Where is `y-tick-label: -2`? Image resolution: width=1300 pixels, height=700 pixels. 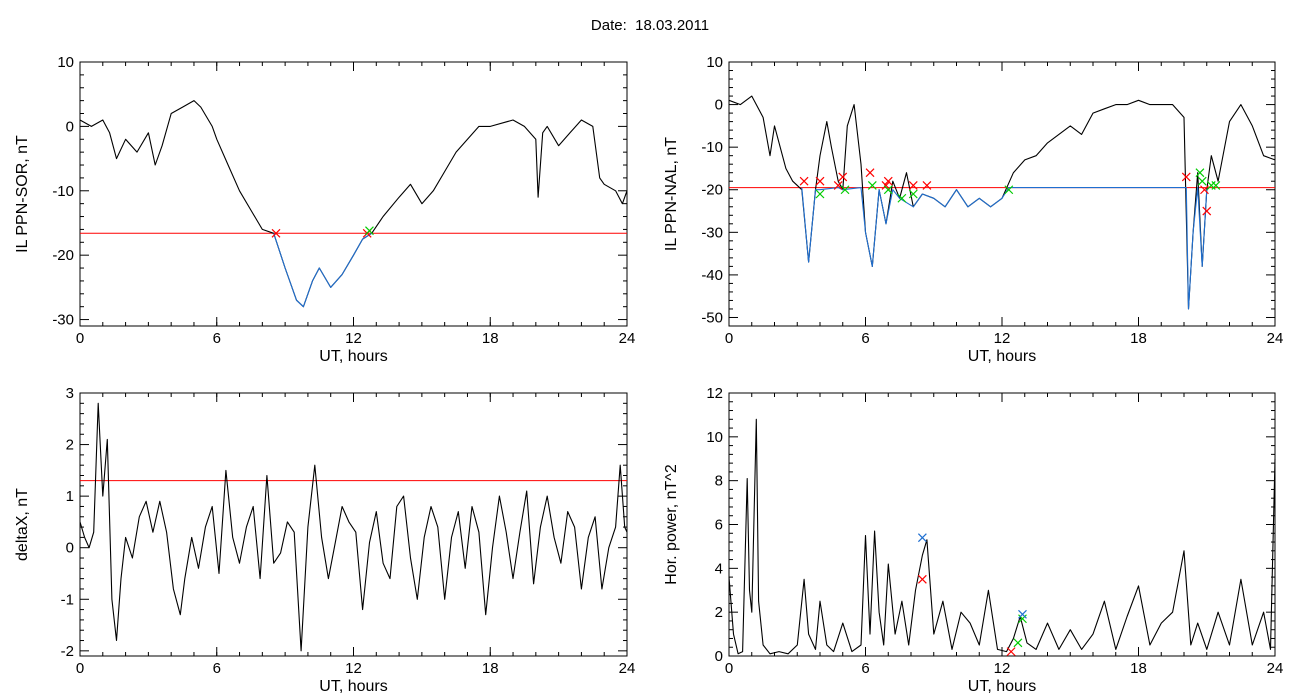 y-tick-label: -2 is located at coordinates (67, 651).